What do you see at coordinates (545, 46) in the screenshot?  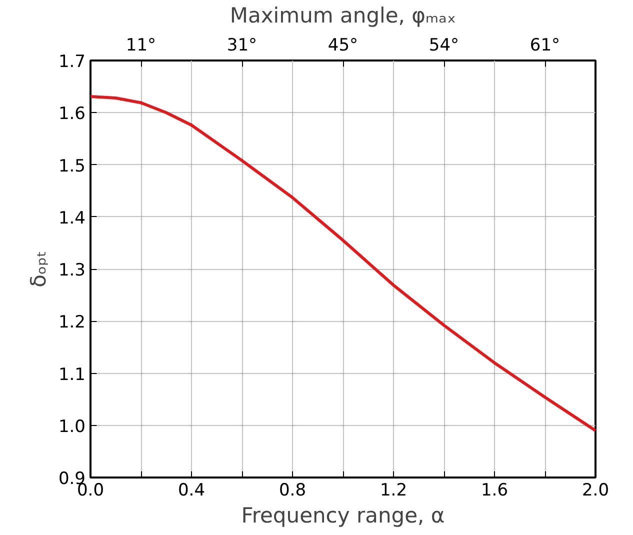 I see `text: 61°` at bounding box center [545, 46].